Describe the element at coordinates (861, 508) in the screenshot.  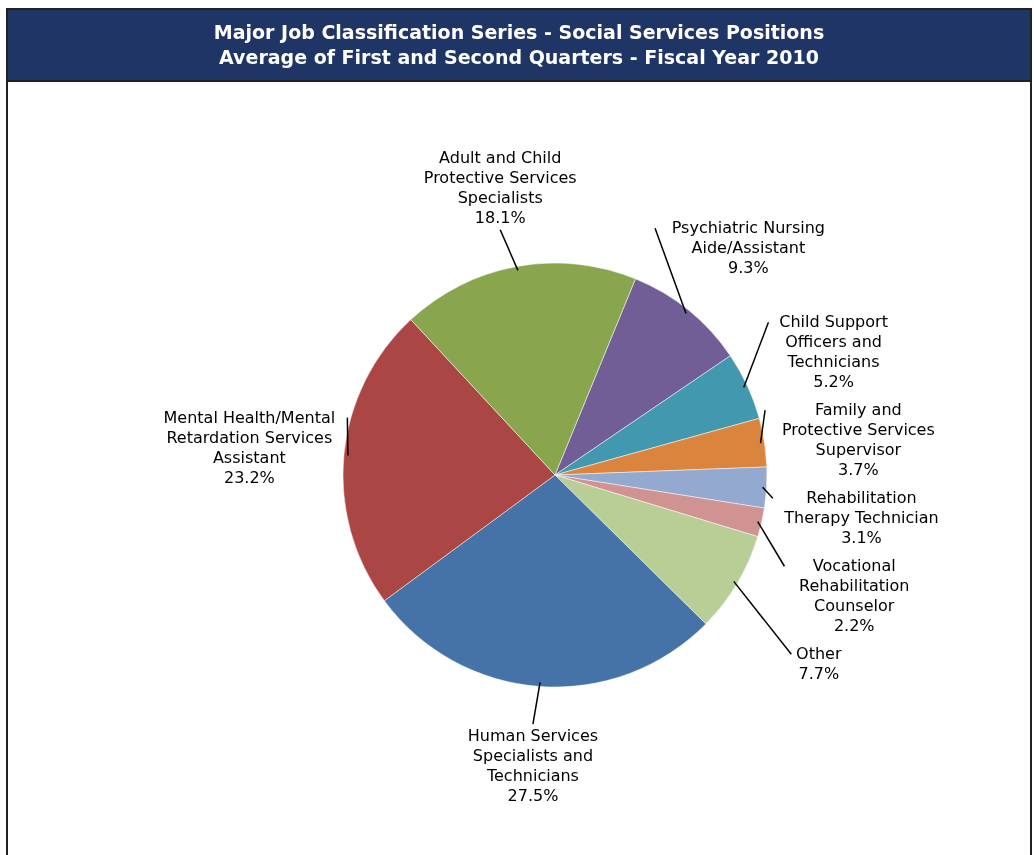
I see `slice-label: Rehabilitation Therapy Technician` at that location.